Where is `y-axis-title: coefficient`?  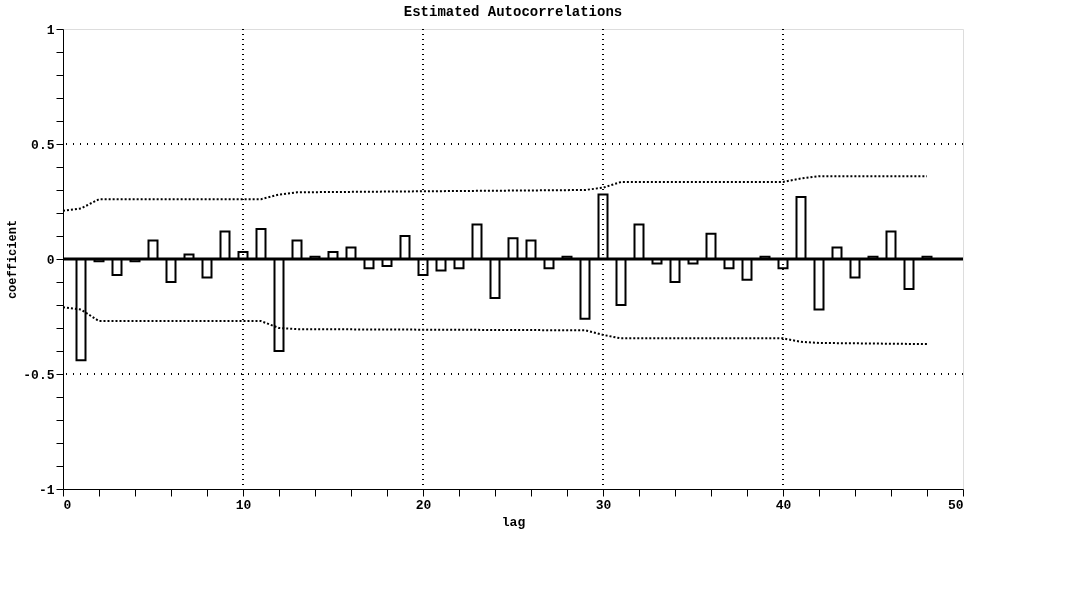 y-axis-title: coefficient is located at coordinates (13, 259).